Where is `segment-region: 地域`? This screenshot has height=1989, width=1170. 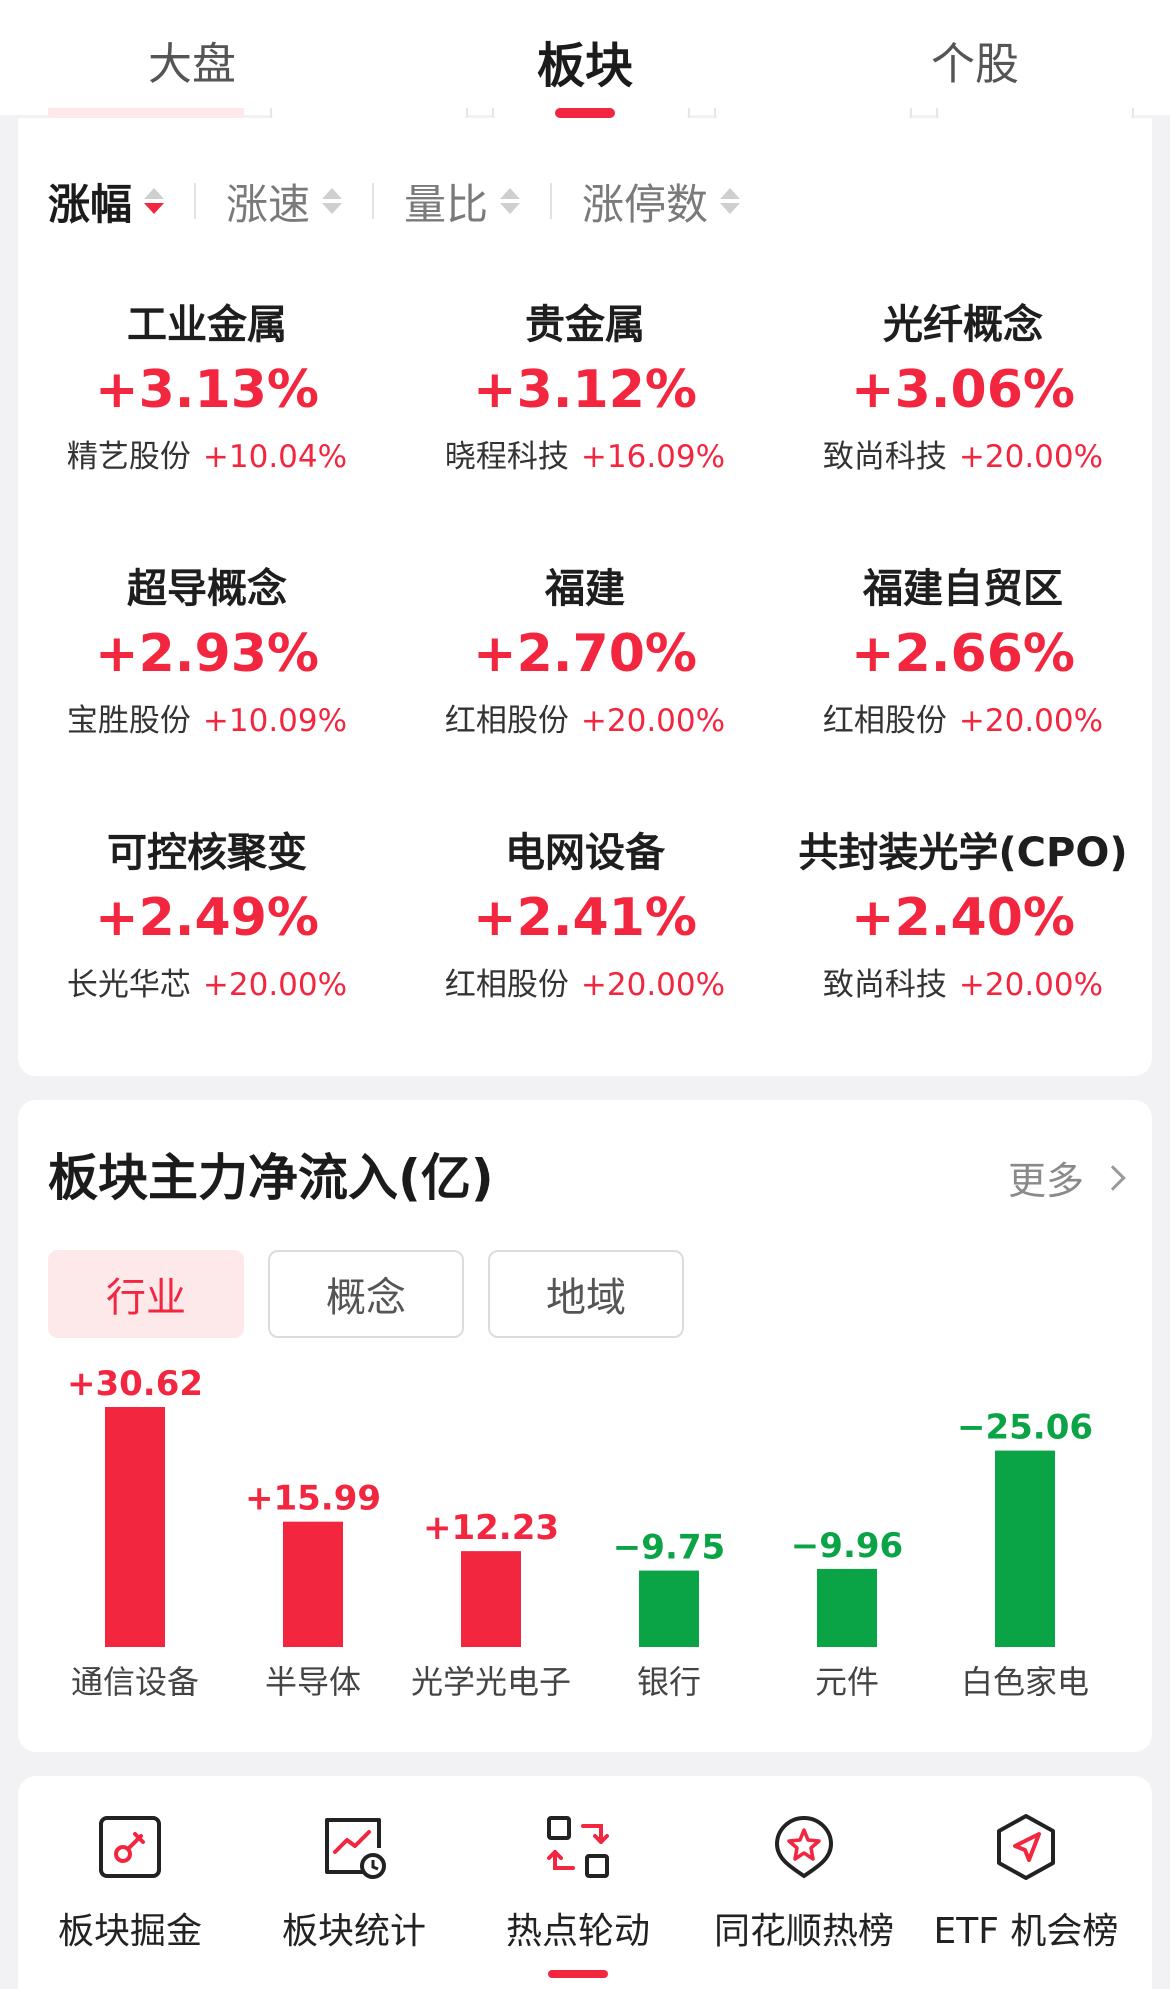 segment-region: 地域 is located at coordinates (586, 1294).